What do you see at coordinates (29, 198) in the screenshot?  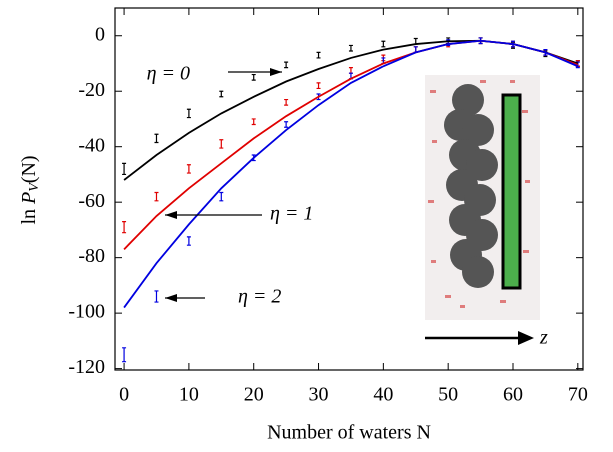 I see `y-label-part: P` at bounding box center [29, 198].